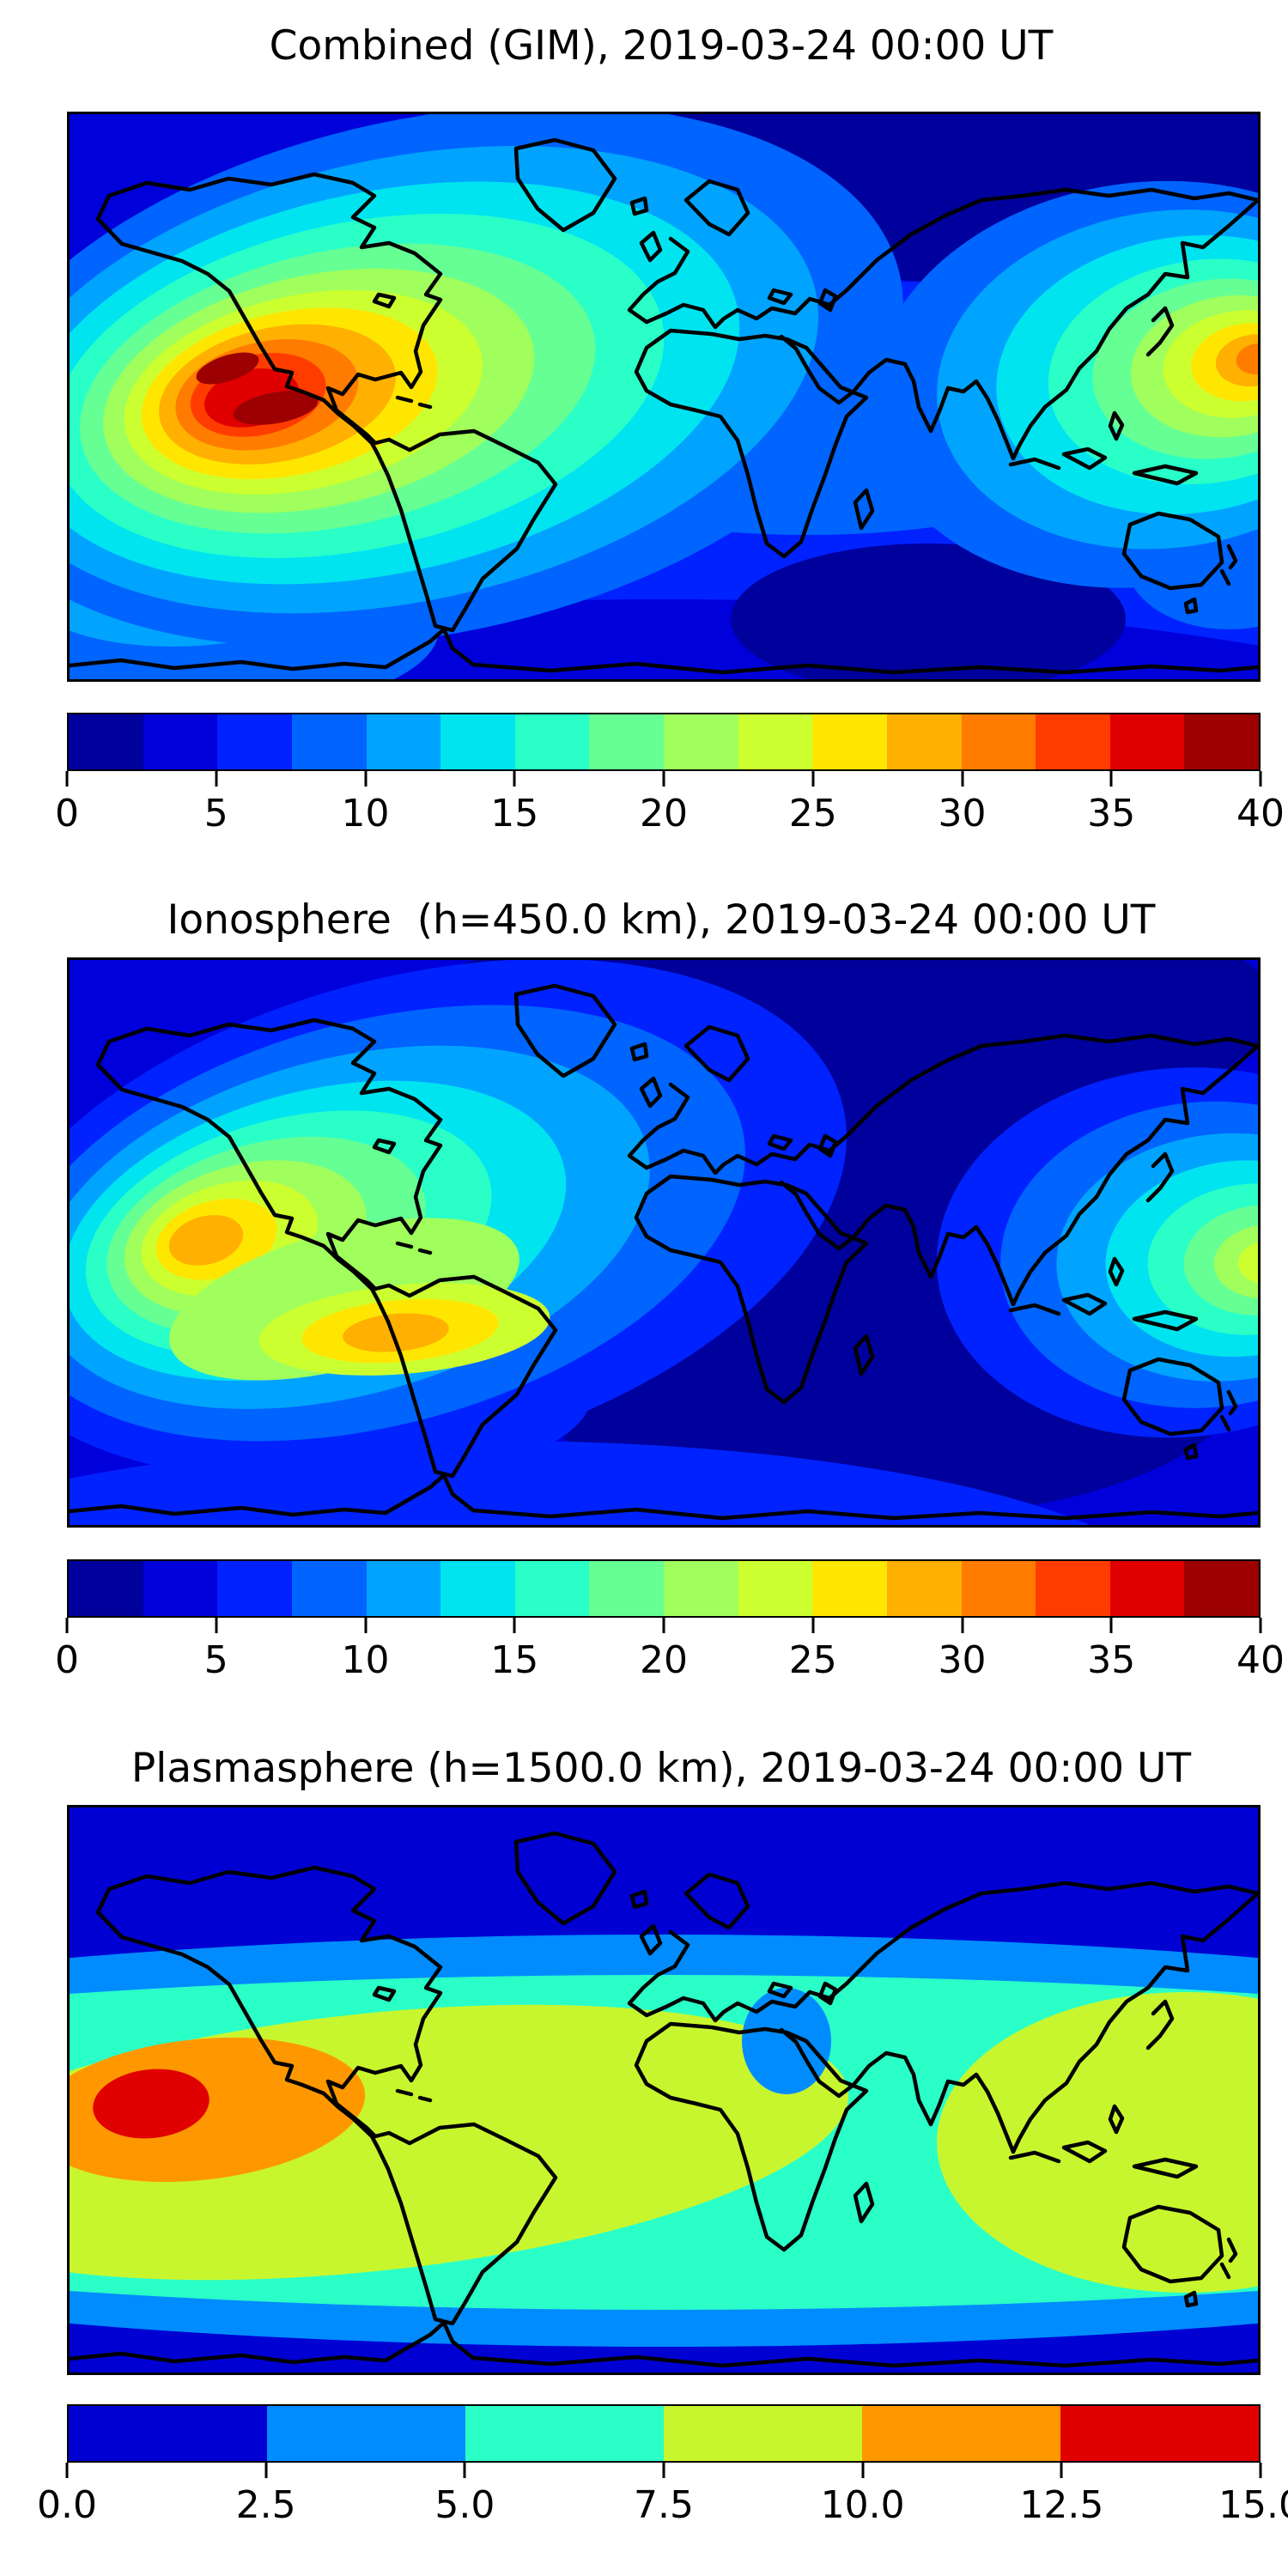 The height and width of the screenshot is (2576, 1288). Describe the element at coordinates (663, 779) in the screenshot. I see `colorbar-combined-ticks` at that location.